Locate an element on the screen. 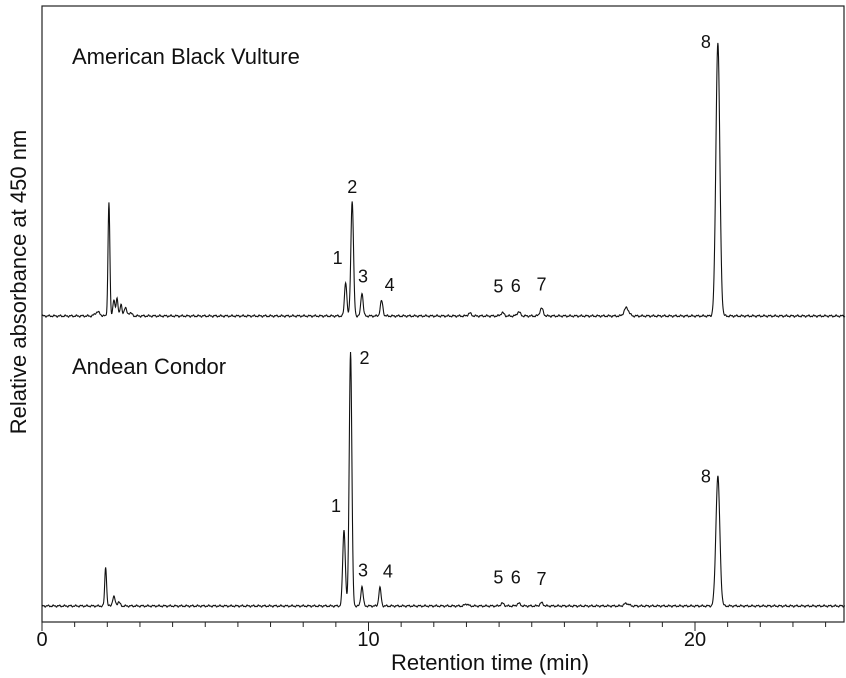 This screenshot has width=846, height=678. peak-label-top-7: 7 is located at coordinates (541, 284).